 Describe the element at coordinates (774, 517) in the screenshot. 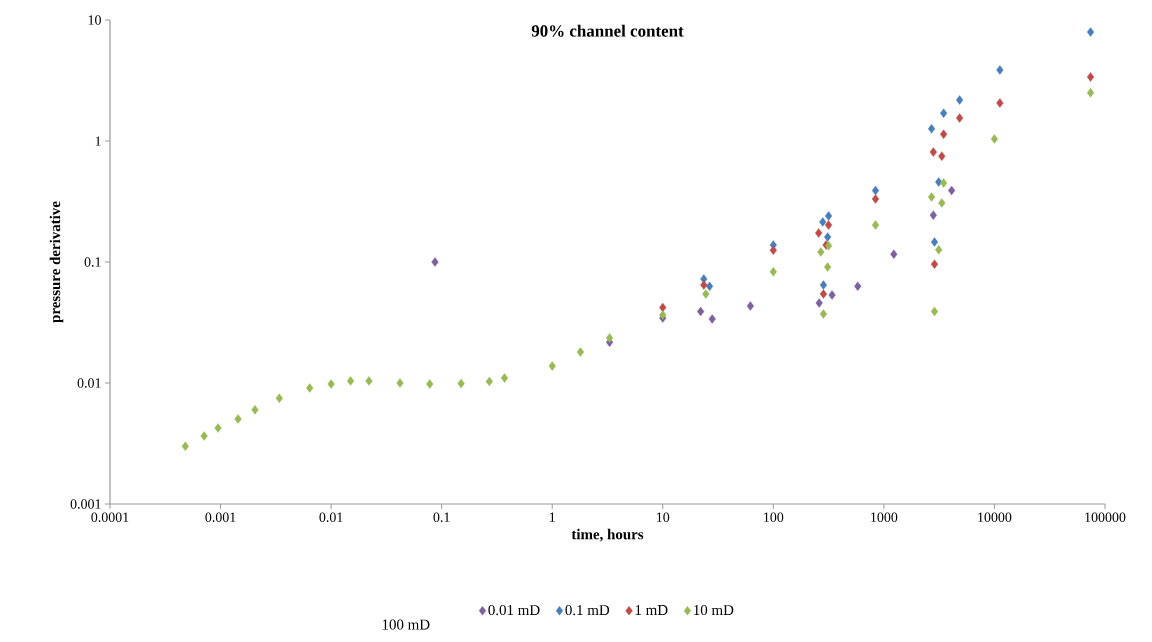

I see `x-tick-label: 100` at that location.